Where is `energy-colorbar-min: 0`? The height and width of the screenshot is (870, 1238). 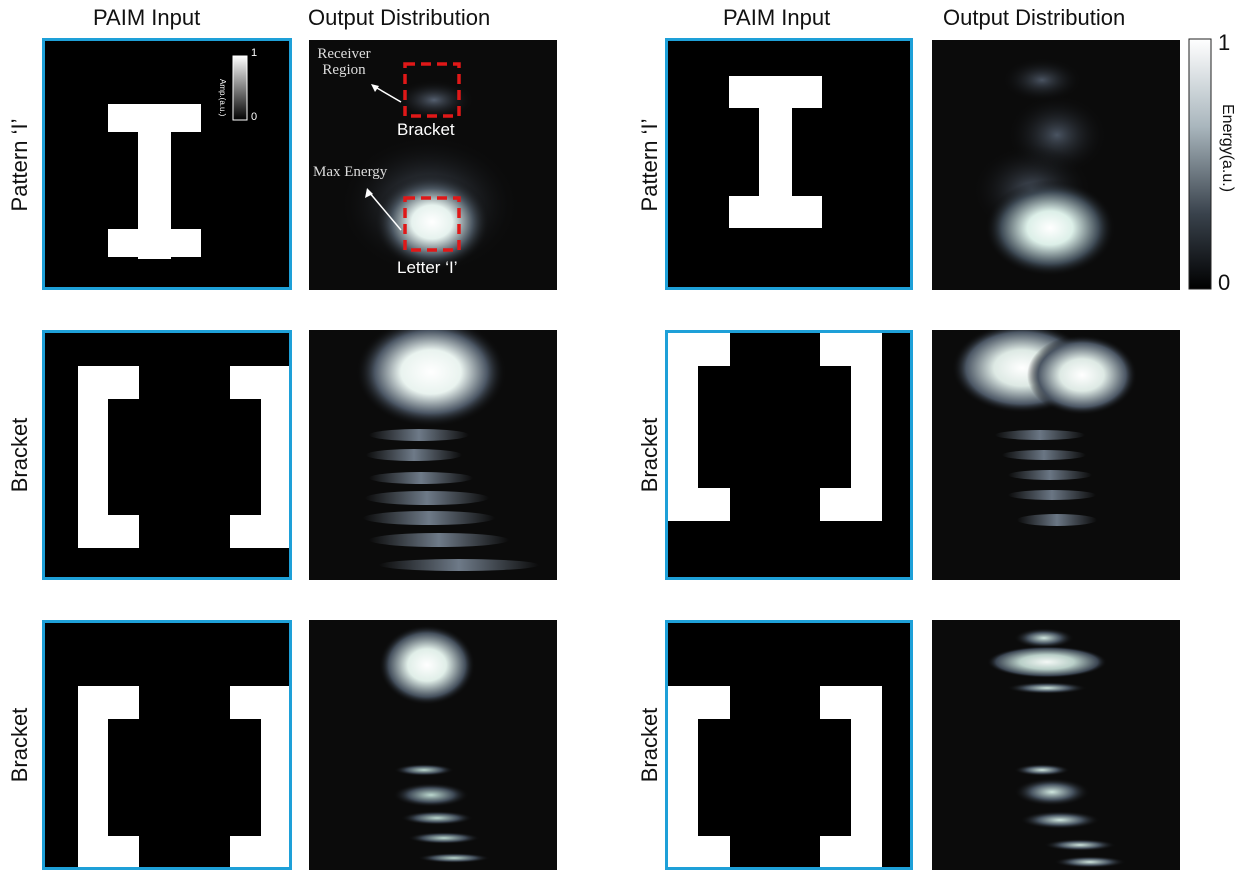 energy-colorbar-min: 0 is located at coordinates (1224, 282).